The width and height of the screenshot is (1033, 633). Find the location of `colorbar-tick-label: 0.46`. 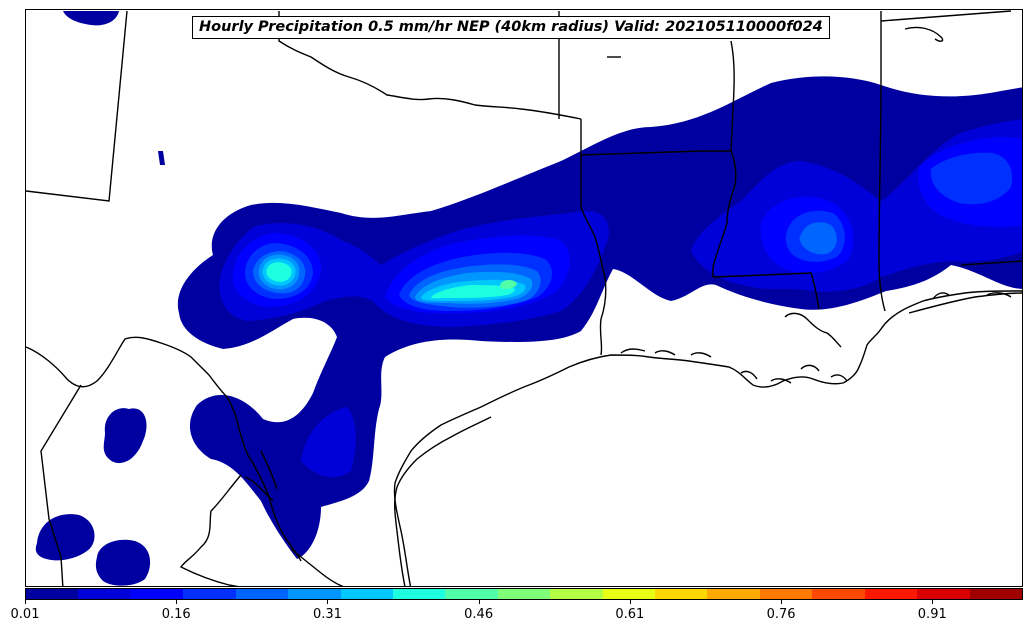

colorbar-tick-label: 0.46 is located at coordinates (479, 614).